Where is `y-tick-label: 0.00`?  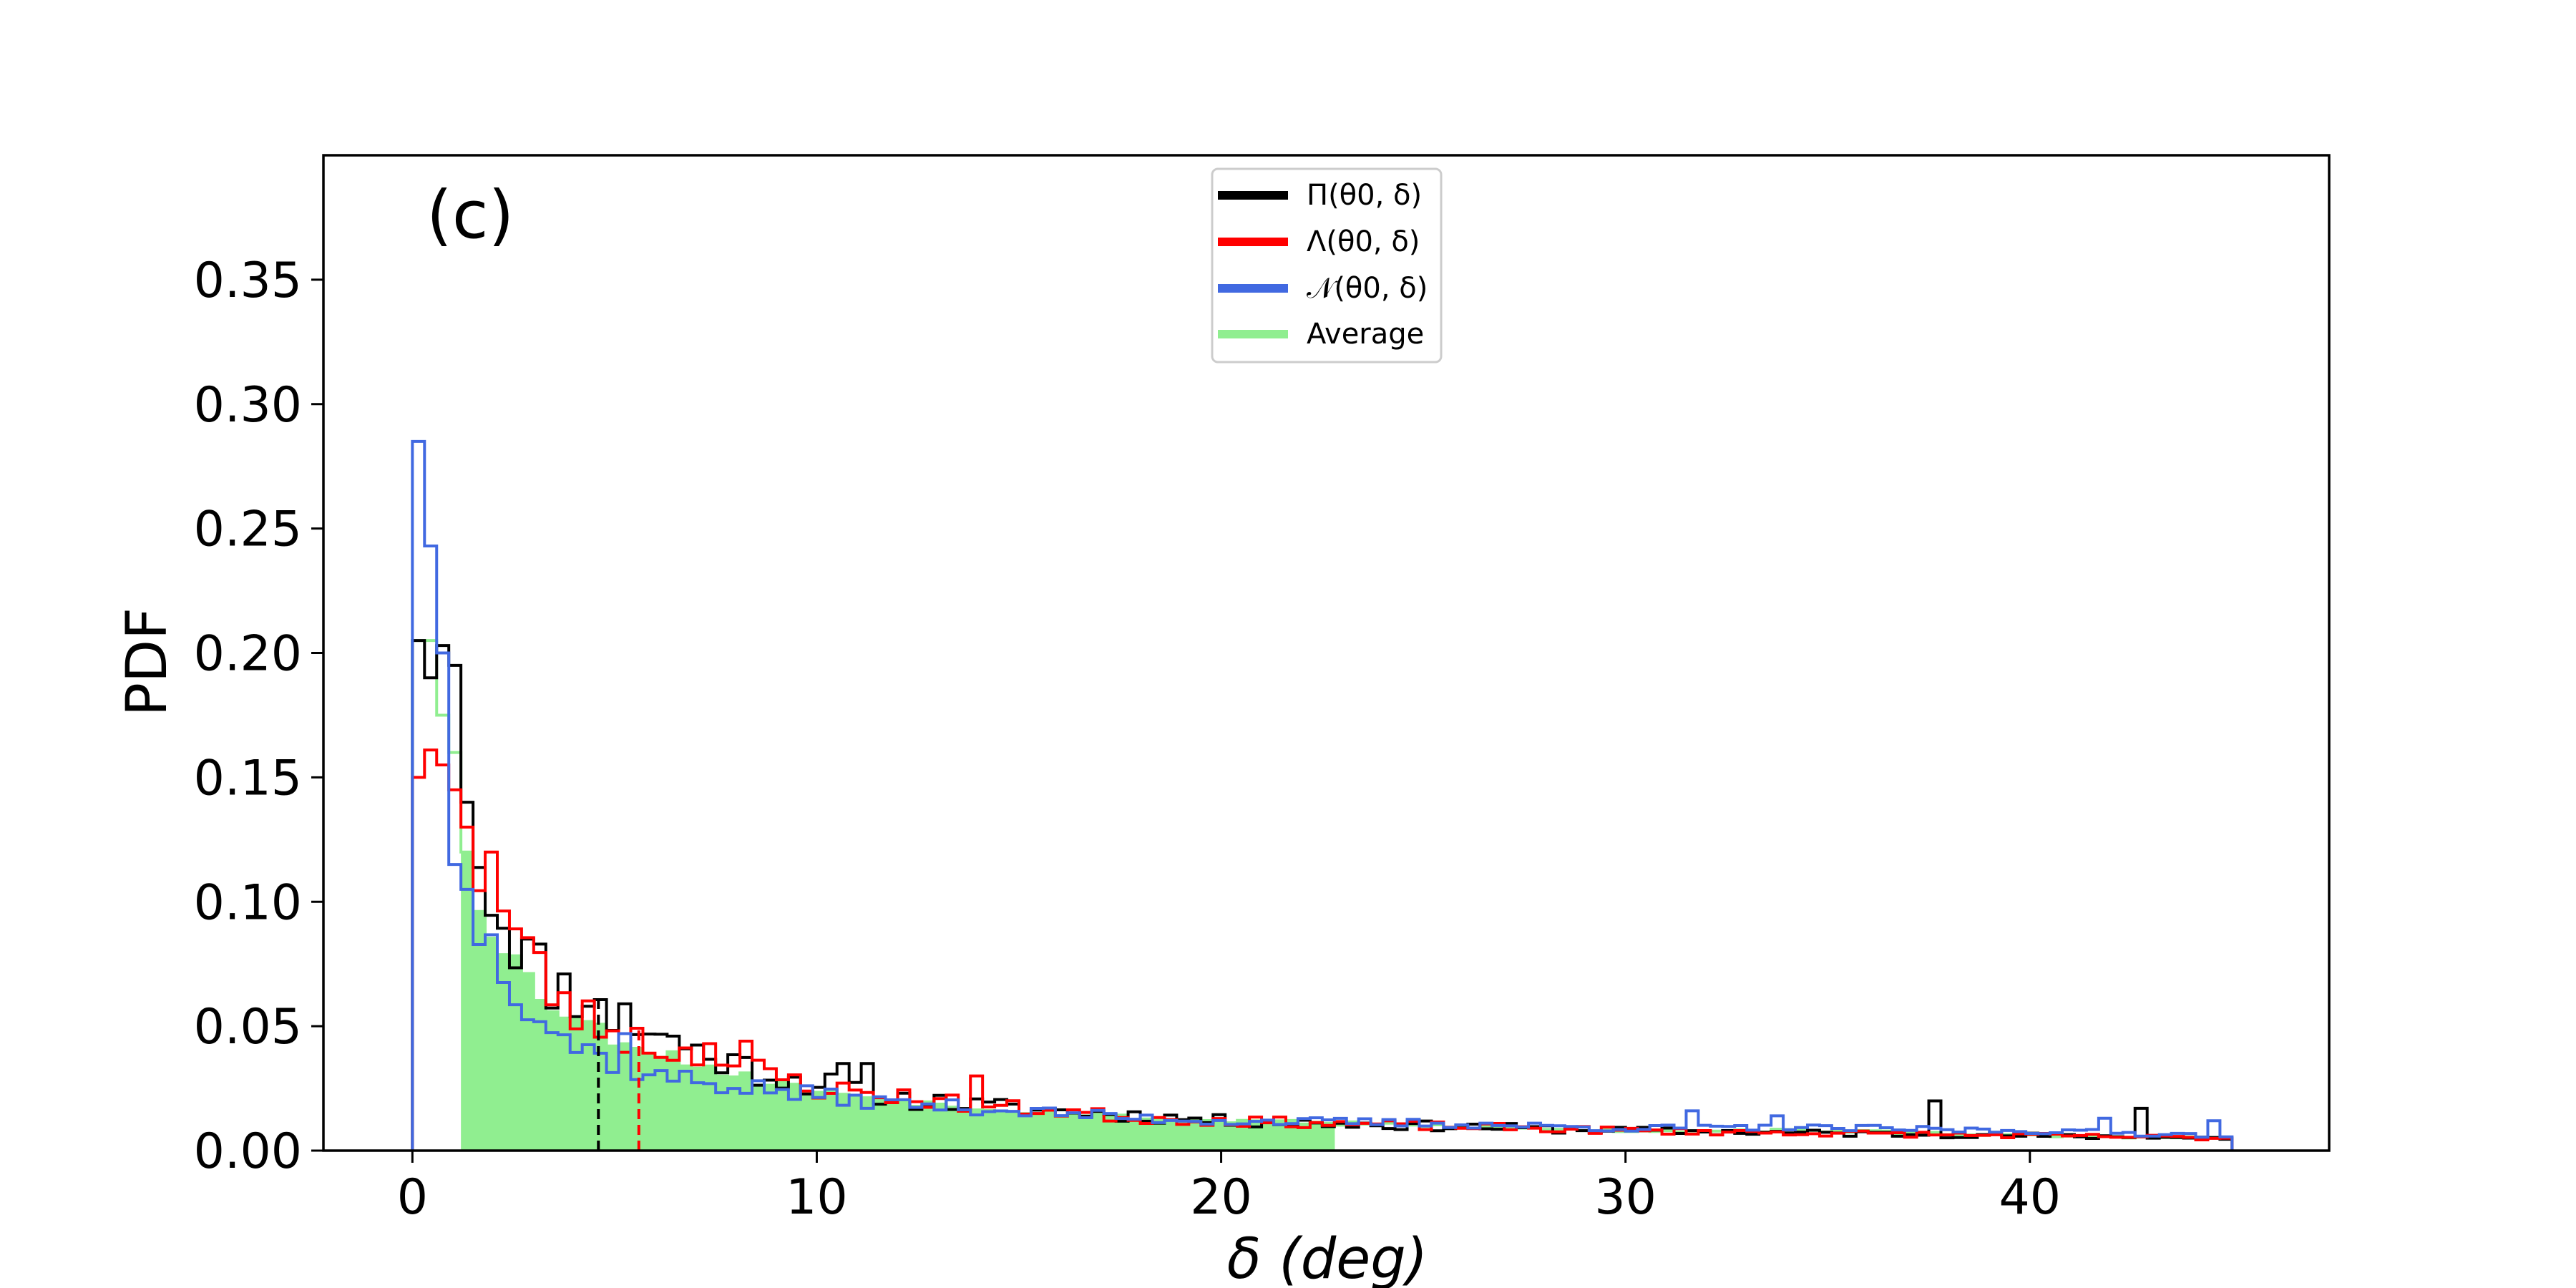 y-tick-label: 0.00 is located at coordinates (248, 1151).